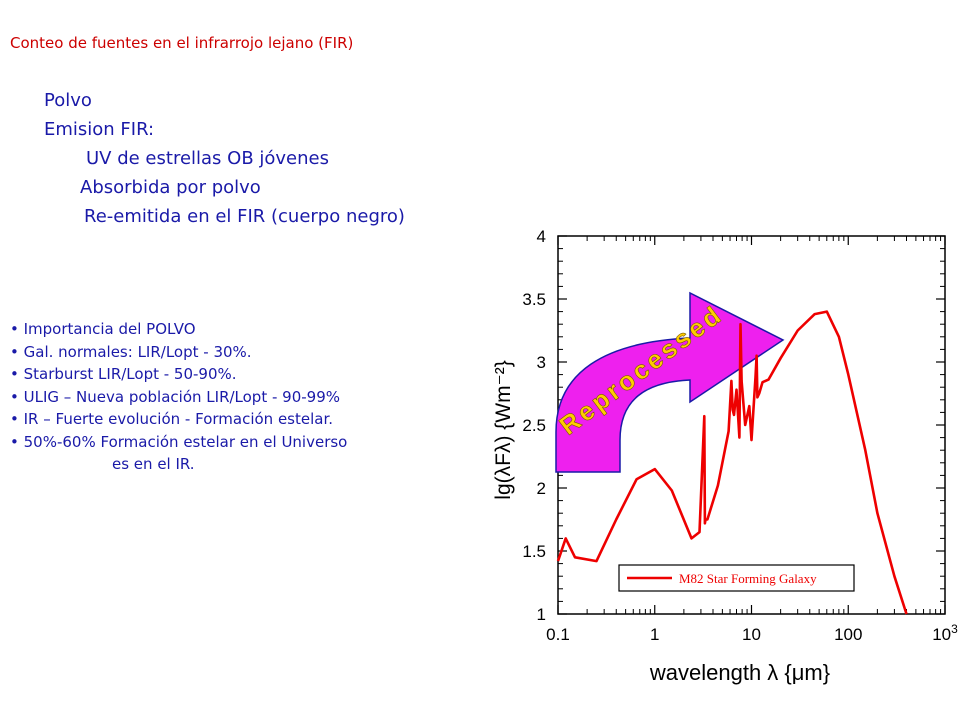  What do you see at coordinates (541, 488) in the screenshot?
I see `y-tick-label: 2` at bounding box center [541, 488].